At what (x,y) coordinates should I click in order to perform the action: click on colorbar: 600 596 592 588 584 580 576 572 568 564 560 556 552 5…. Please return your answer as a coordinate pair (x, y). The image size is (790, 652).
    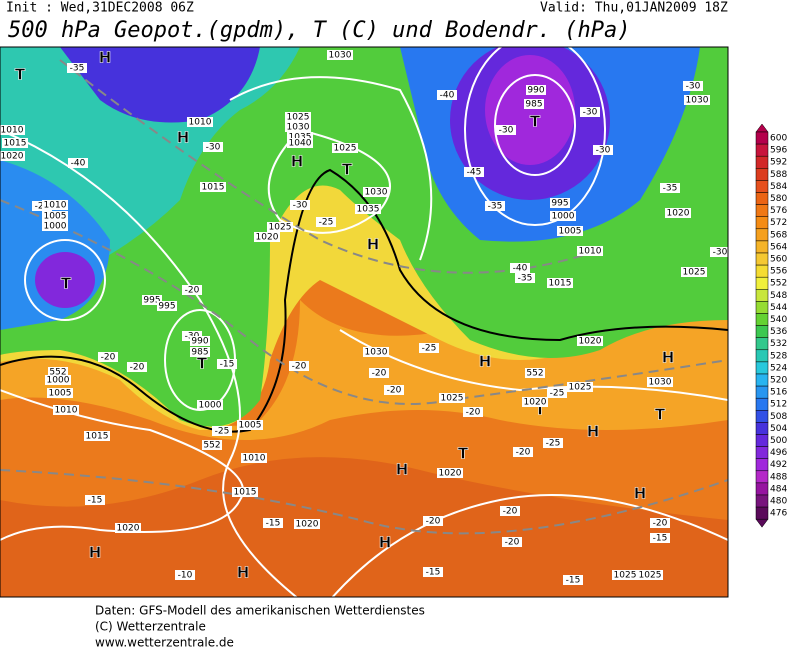
    Looking at the image, I should click on (771, 325).